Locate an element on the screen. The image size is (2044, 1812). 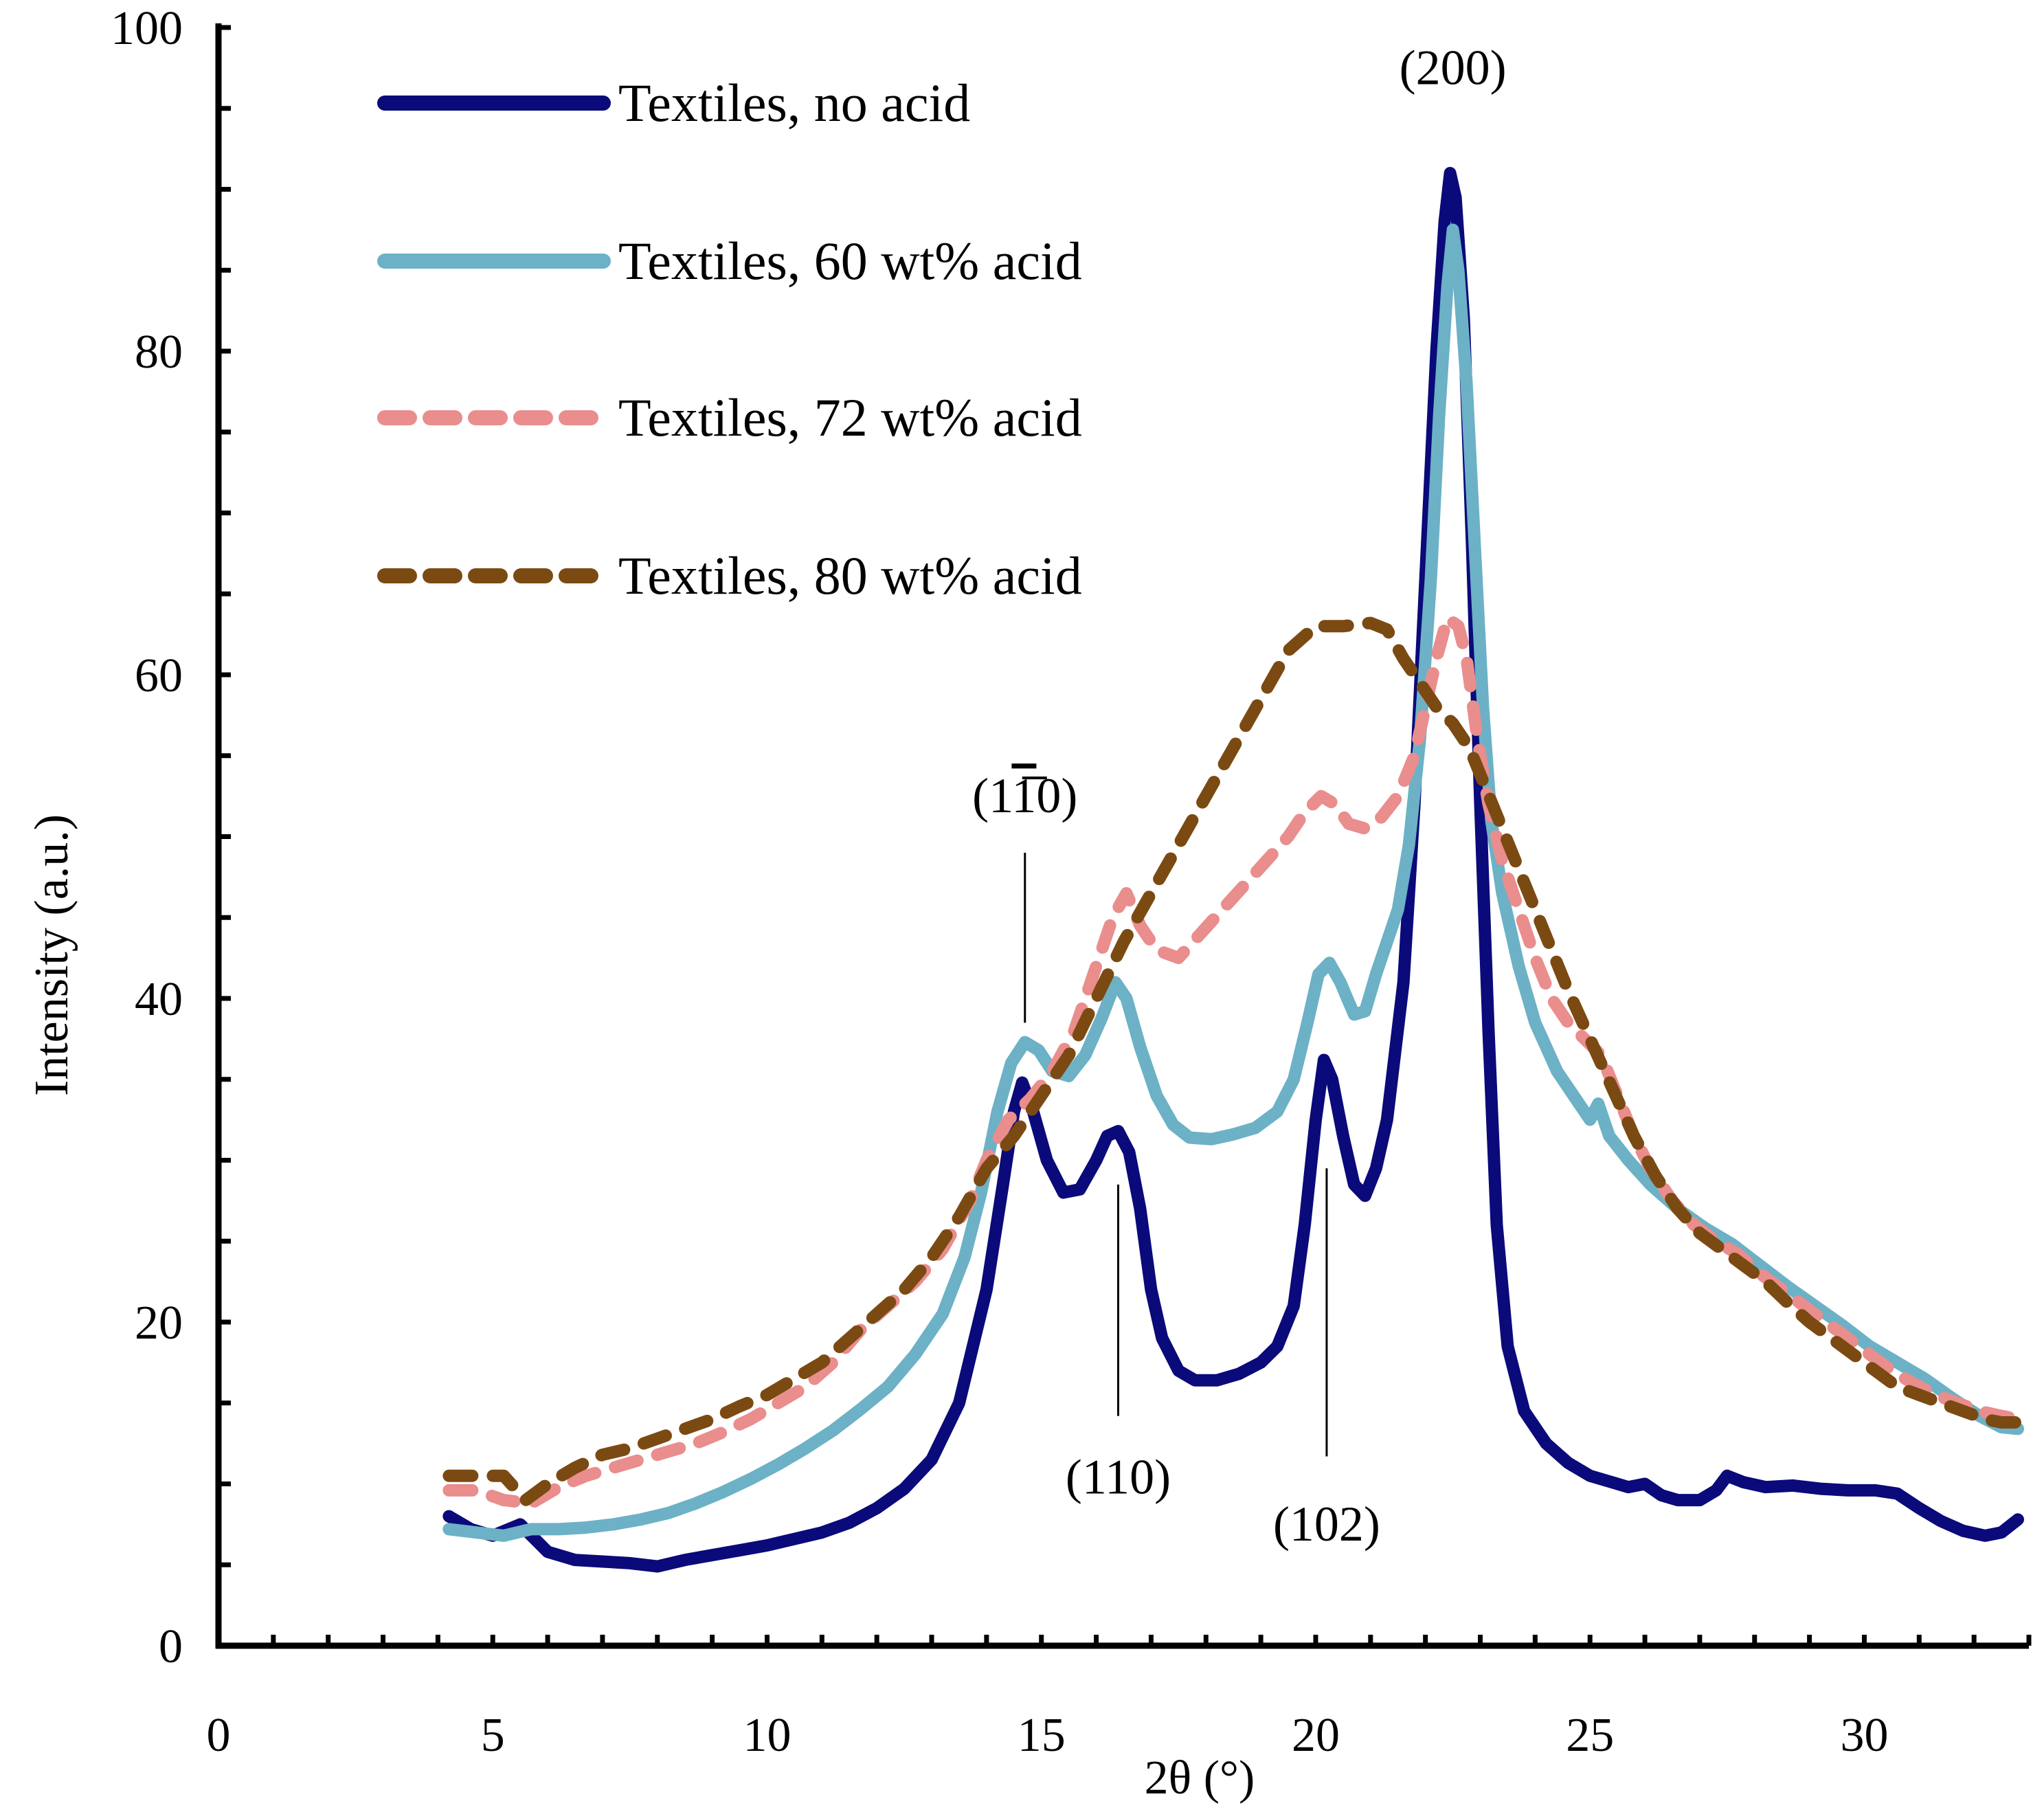
x-tick-label: 20 is located at coordinates (1316, 1735).